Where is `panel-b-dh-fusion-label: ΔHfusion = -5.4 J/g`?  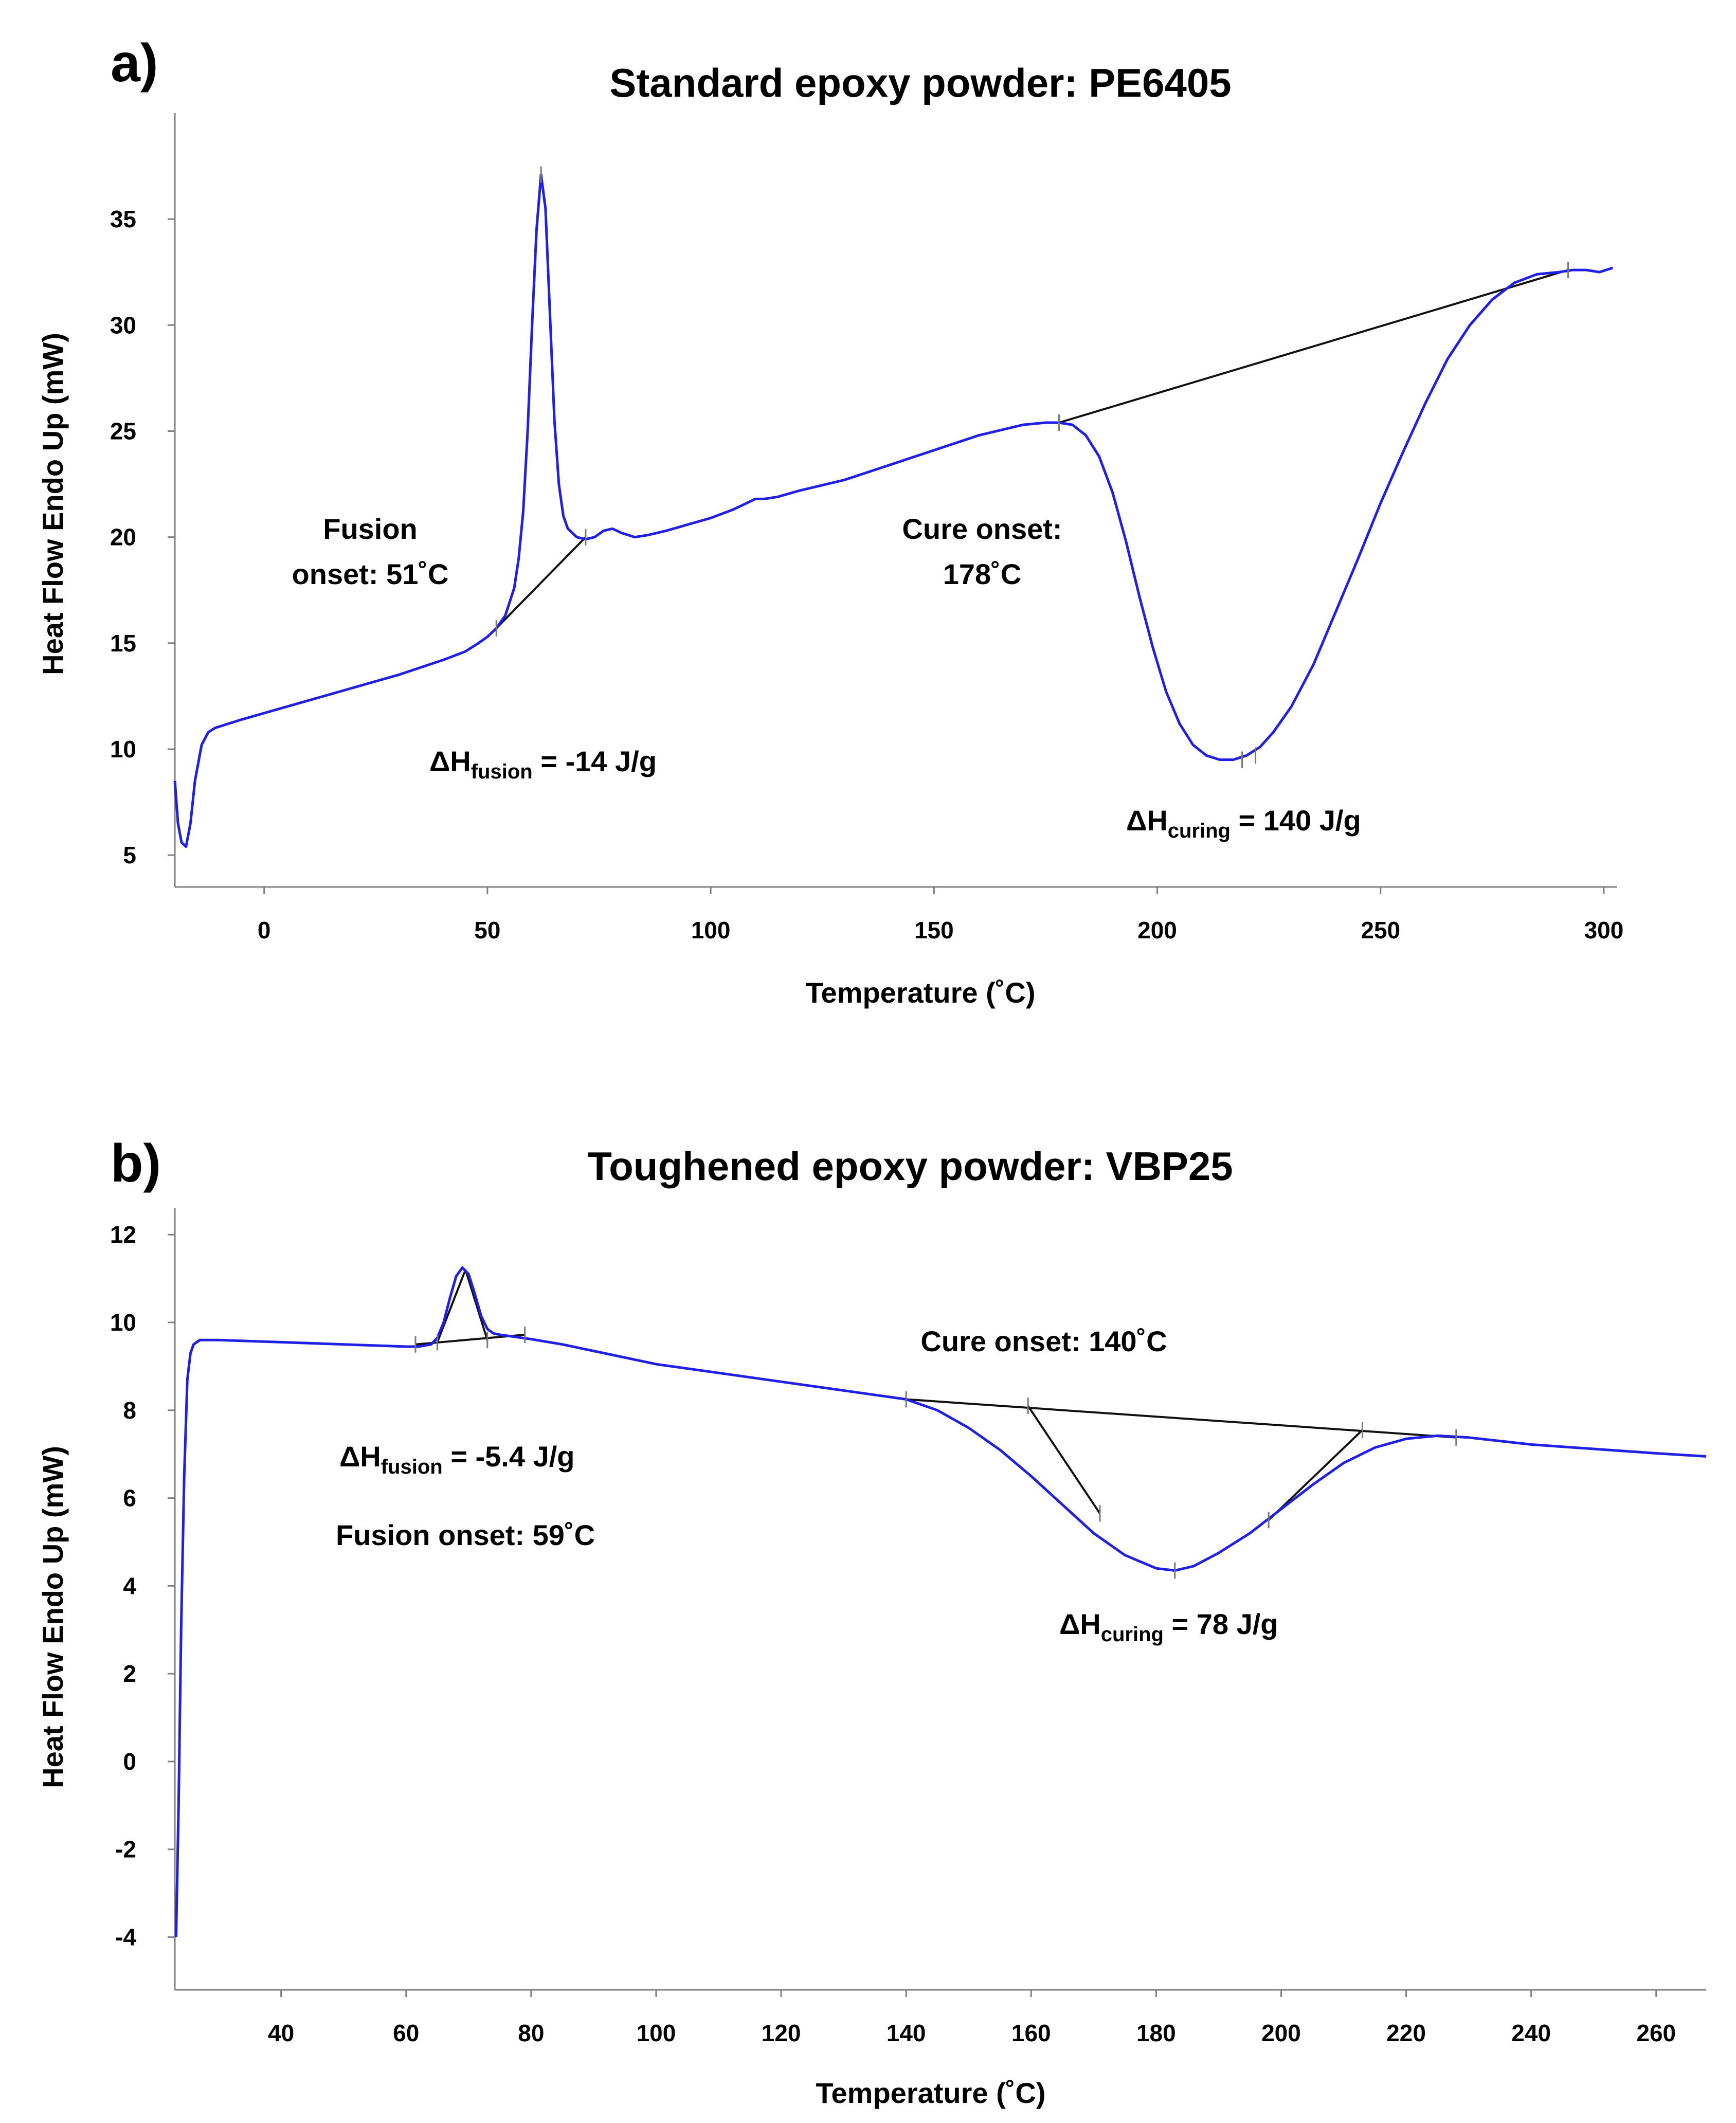
panel-b-dh-fusion-label: ΔHfusion = -5.4 J/g is located at coordinates (456, 1459).